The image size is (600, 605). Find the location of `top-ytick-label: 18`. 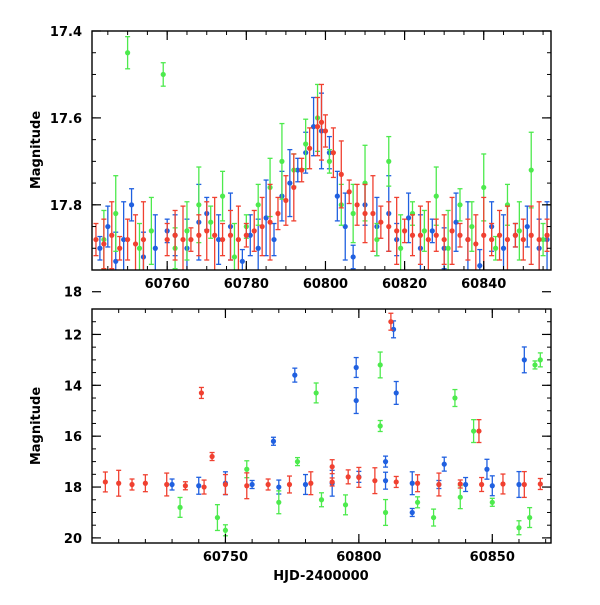

top-ytick-label: 18 is located at coordinates (73, 293).